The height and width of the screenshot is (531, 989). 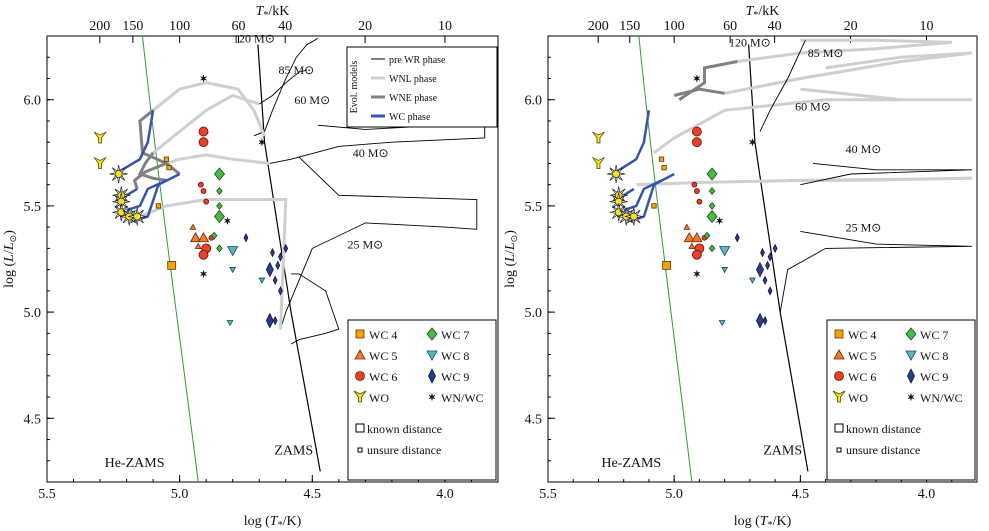 What do you see at coordinates (534, 101) in the screenshot?
I see `y-tick-label: 6.0` at bounding box center [534, 101].